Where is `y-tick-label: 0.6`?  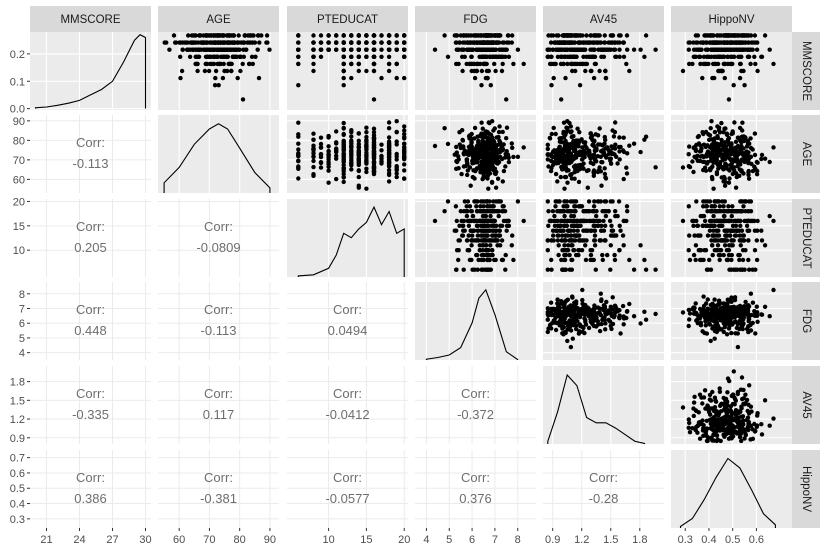
y-tick-label: 0.6 is located at coordinates (17, 474).